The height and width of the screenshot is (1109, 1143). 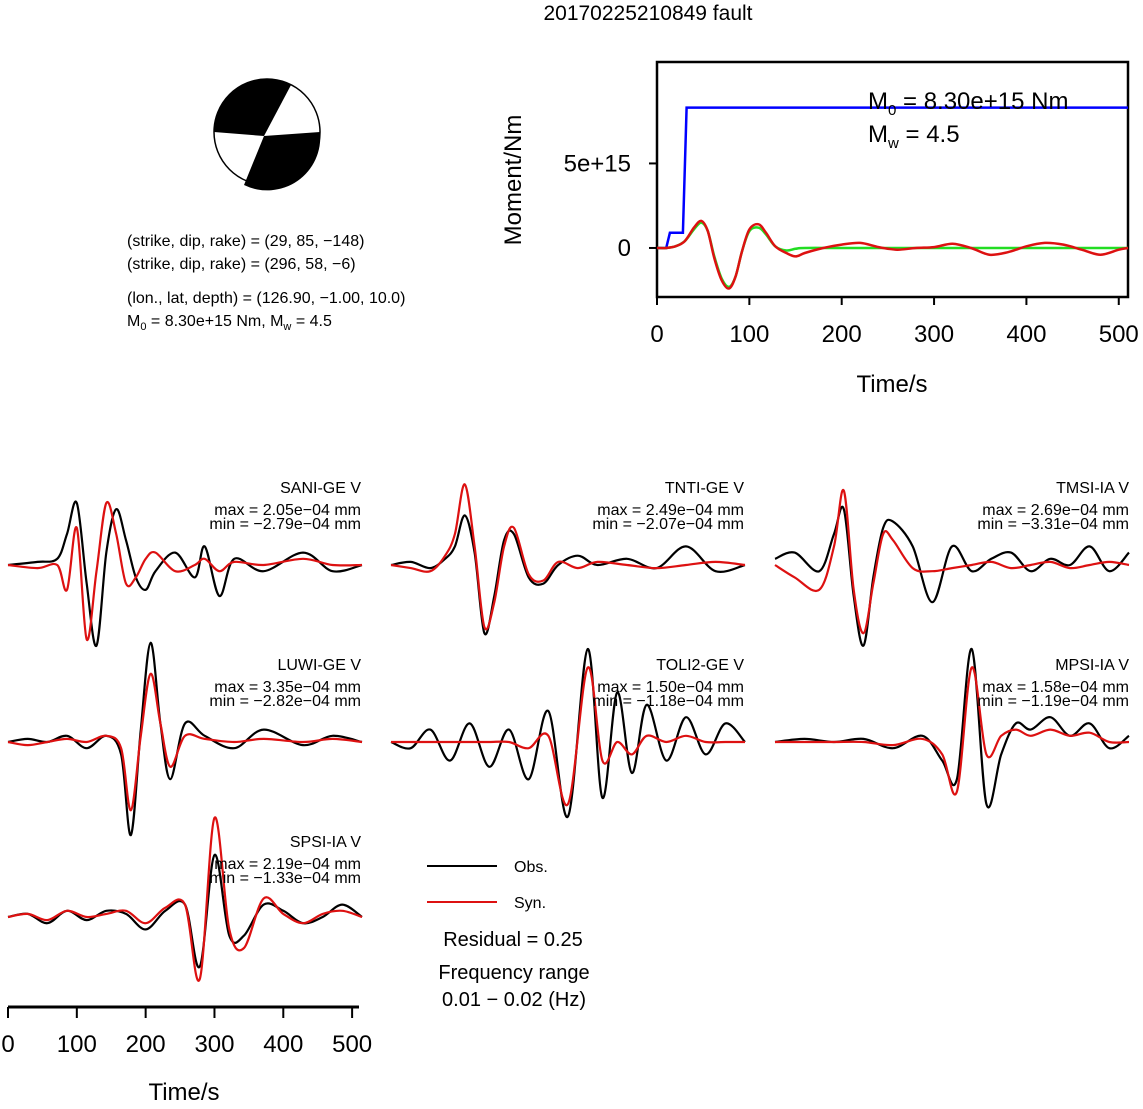 What do you see at coordinates (285, 701) in the screenshot?
I see `min-amplitude-label: min = −2.82e−04 mm` at bounding box center [285, 701].